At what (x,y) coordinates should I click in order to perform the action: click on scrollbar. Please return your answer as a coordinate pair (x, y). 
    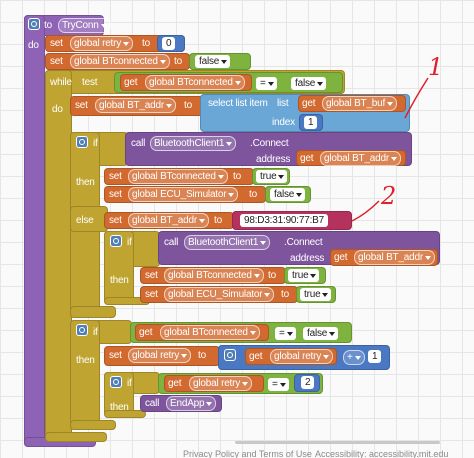
    Looking at the image, I should click on (337, 442).